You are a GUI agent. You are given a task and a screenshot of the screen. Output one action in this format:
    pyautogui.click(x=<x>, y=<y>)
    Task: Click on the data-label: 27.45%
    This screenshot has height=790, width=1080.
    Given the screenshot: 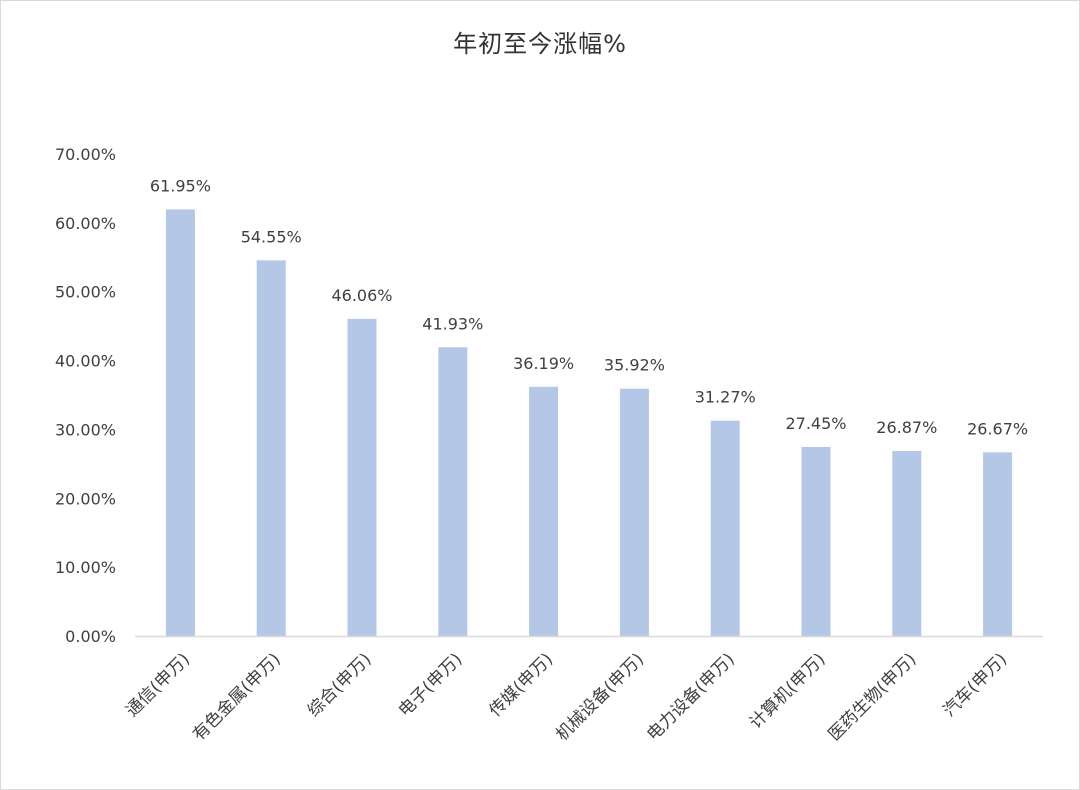 What is the action you would take?
    pyautogui.click(x=815, y=423)
    